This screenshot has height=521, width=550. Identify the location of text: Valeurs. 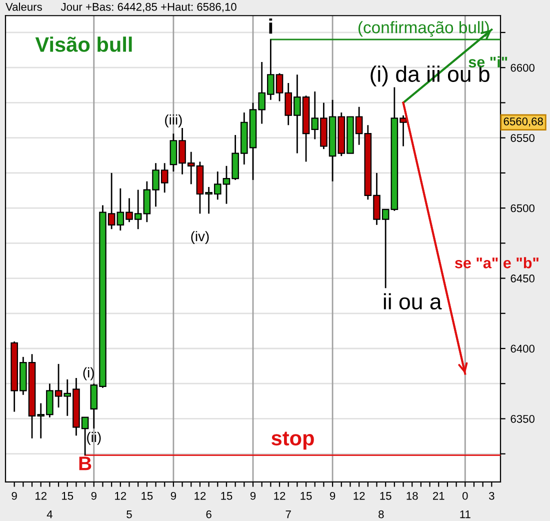
(24, 6).